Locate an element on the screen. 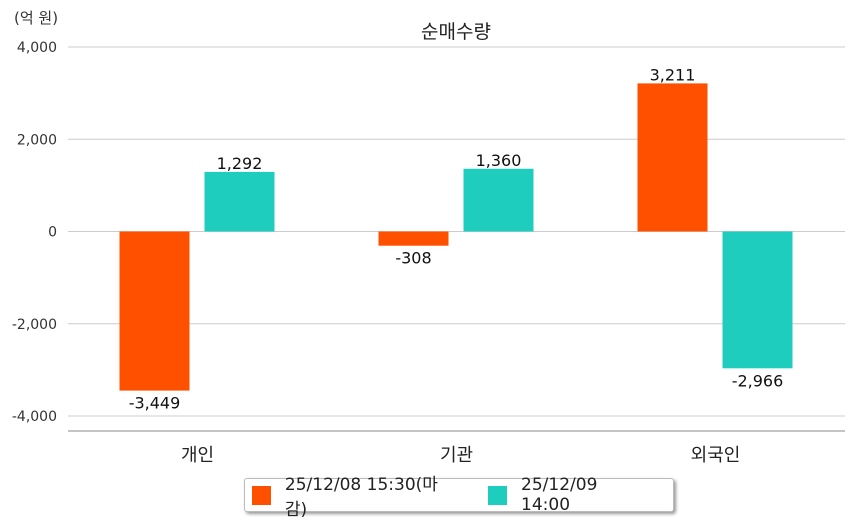 This screenshot has width=854, height=520. y-tick-label: 2,000 is located at coordinates (37, 140).